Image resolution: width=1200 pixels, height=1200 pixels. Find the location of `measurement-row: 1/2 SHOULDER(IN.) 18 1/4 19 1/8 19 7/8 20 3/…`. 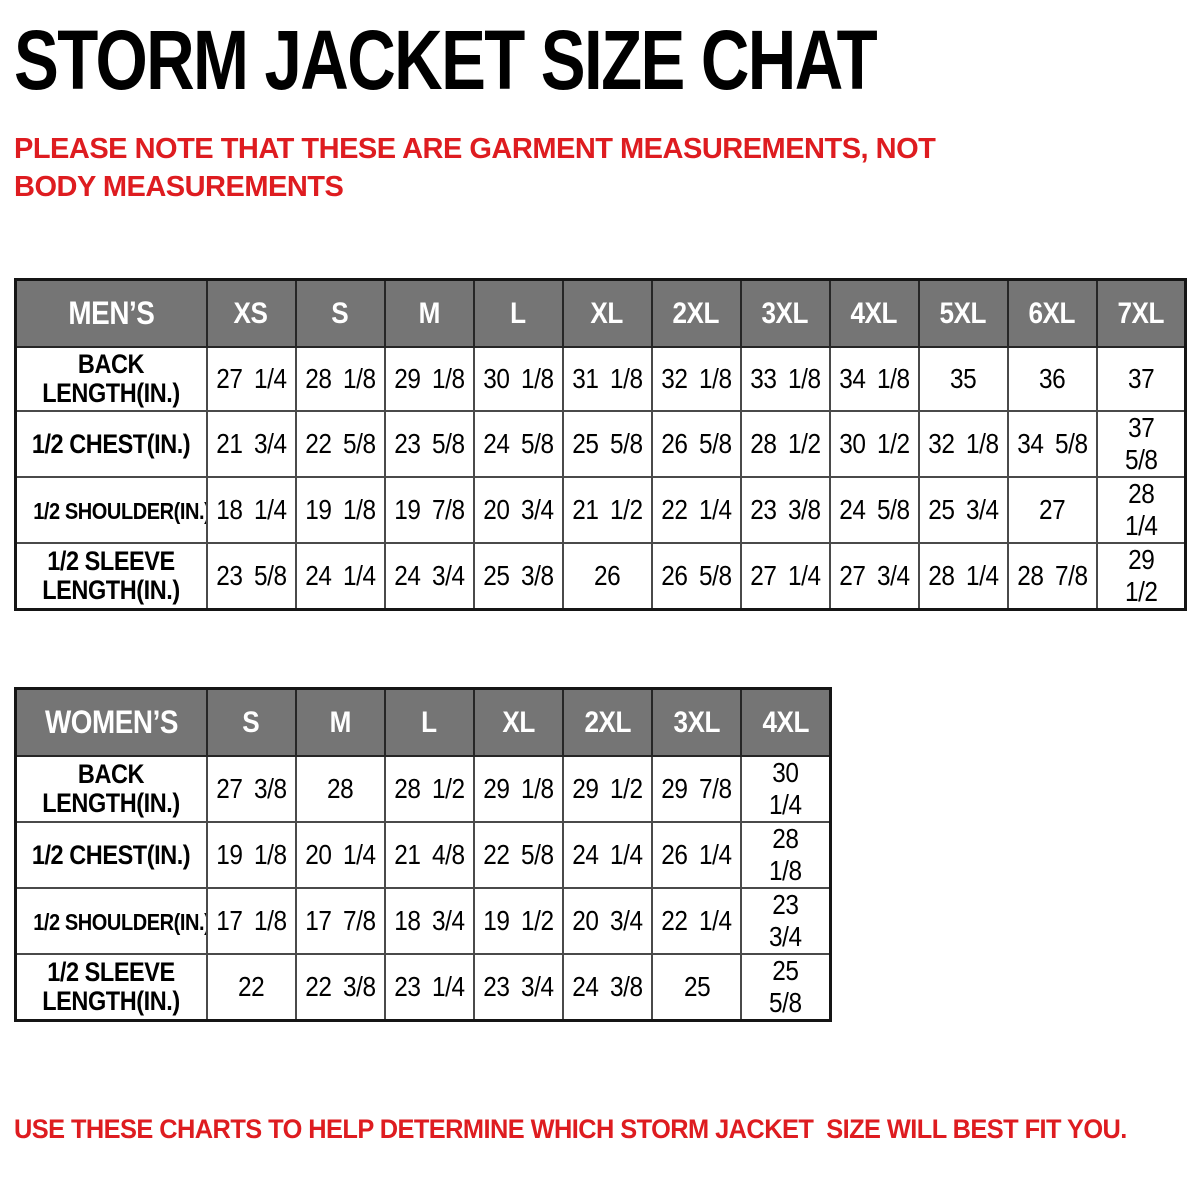

measurement-row: 1/2 SHOULDER(IN.) 18 1/4 19 1/8 19 7/8 20 3/… is located at coordinates (600, 510).